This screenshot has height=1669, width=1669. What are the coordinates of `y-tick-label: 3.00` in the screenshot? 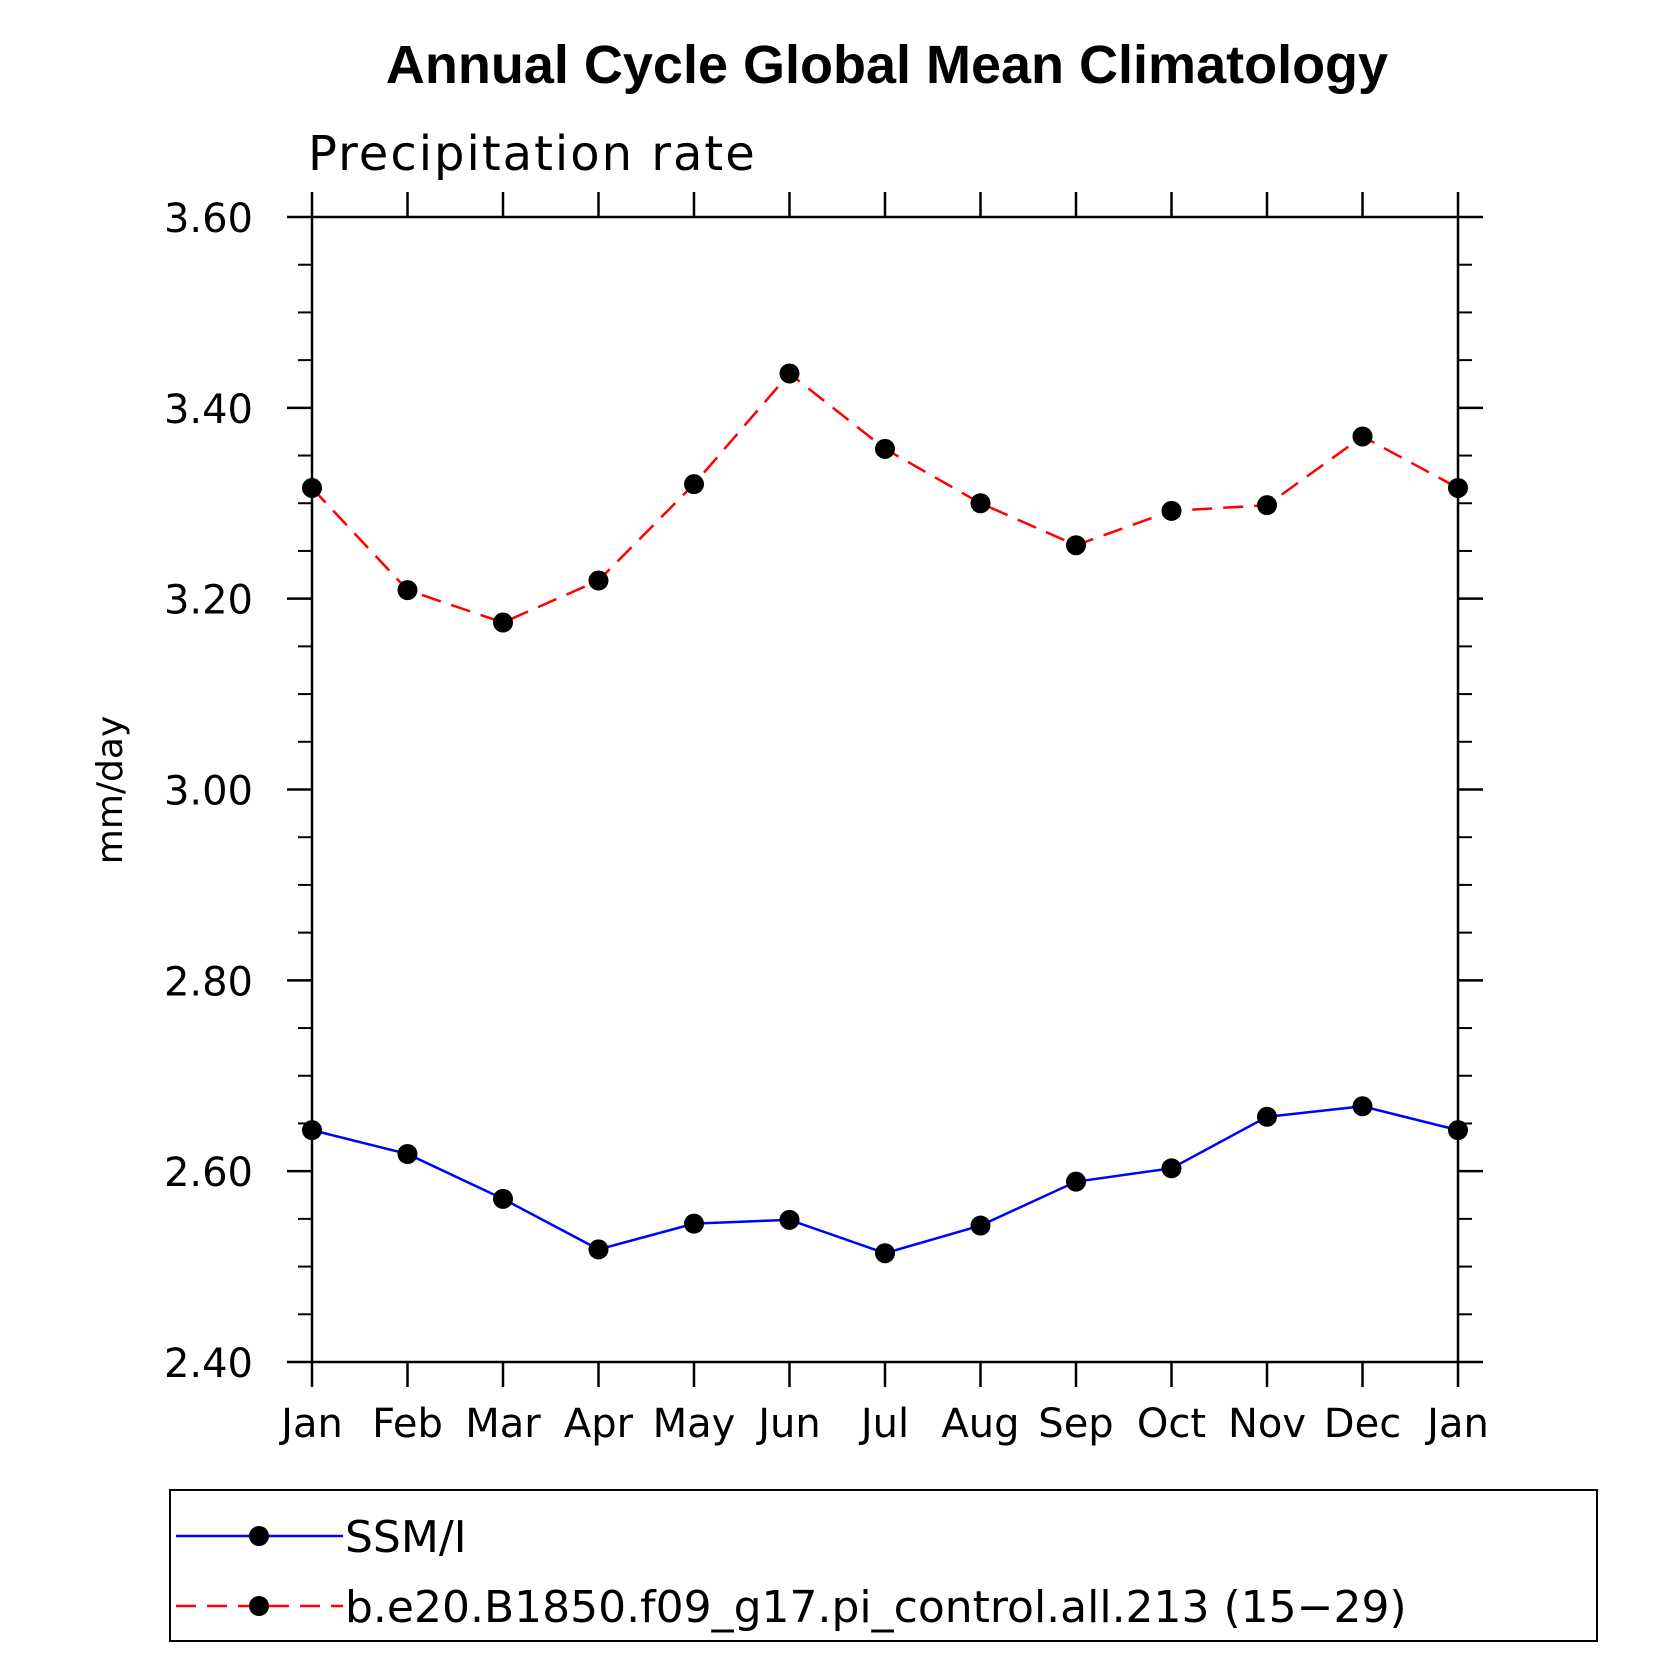 It's located at (208, 792).